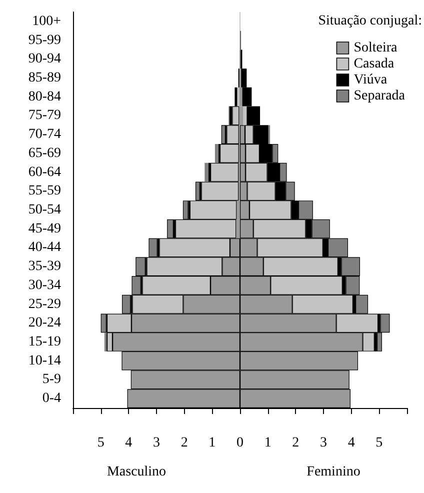  What do you see at coordinates (380, 96) in the screenshot?
I see `legend-label: Separada` at bounding box center [380, 96].